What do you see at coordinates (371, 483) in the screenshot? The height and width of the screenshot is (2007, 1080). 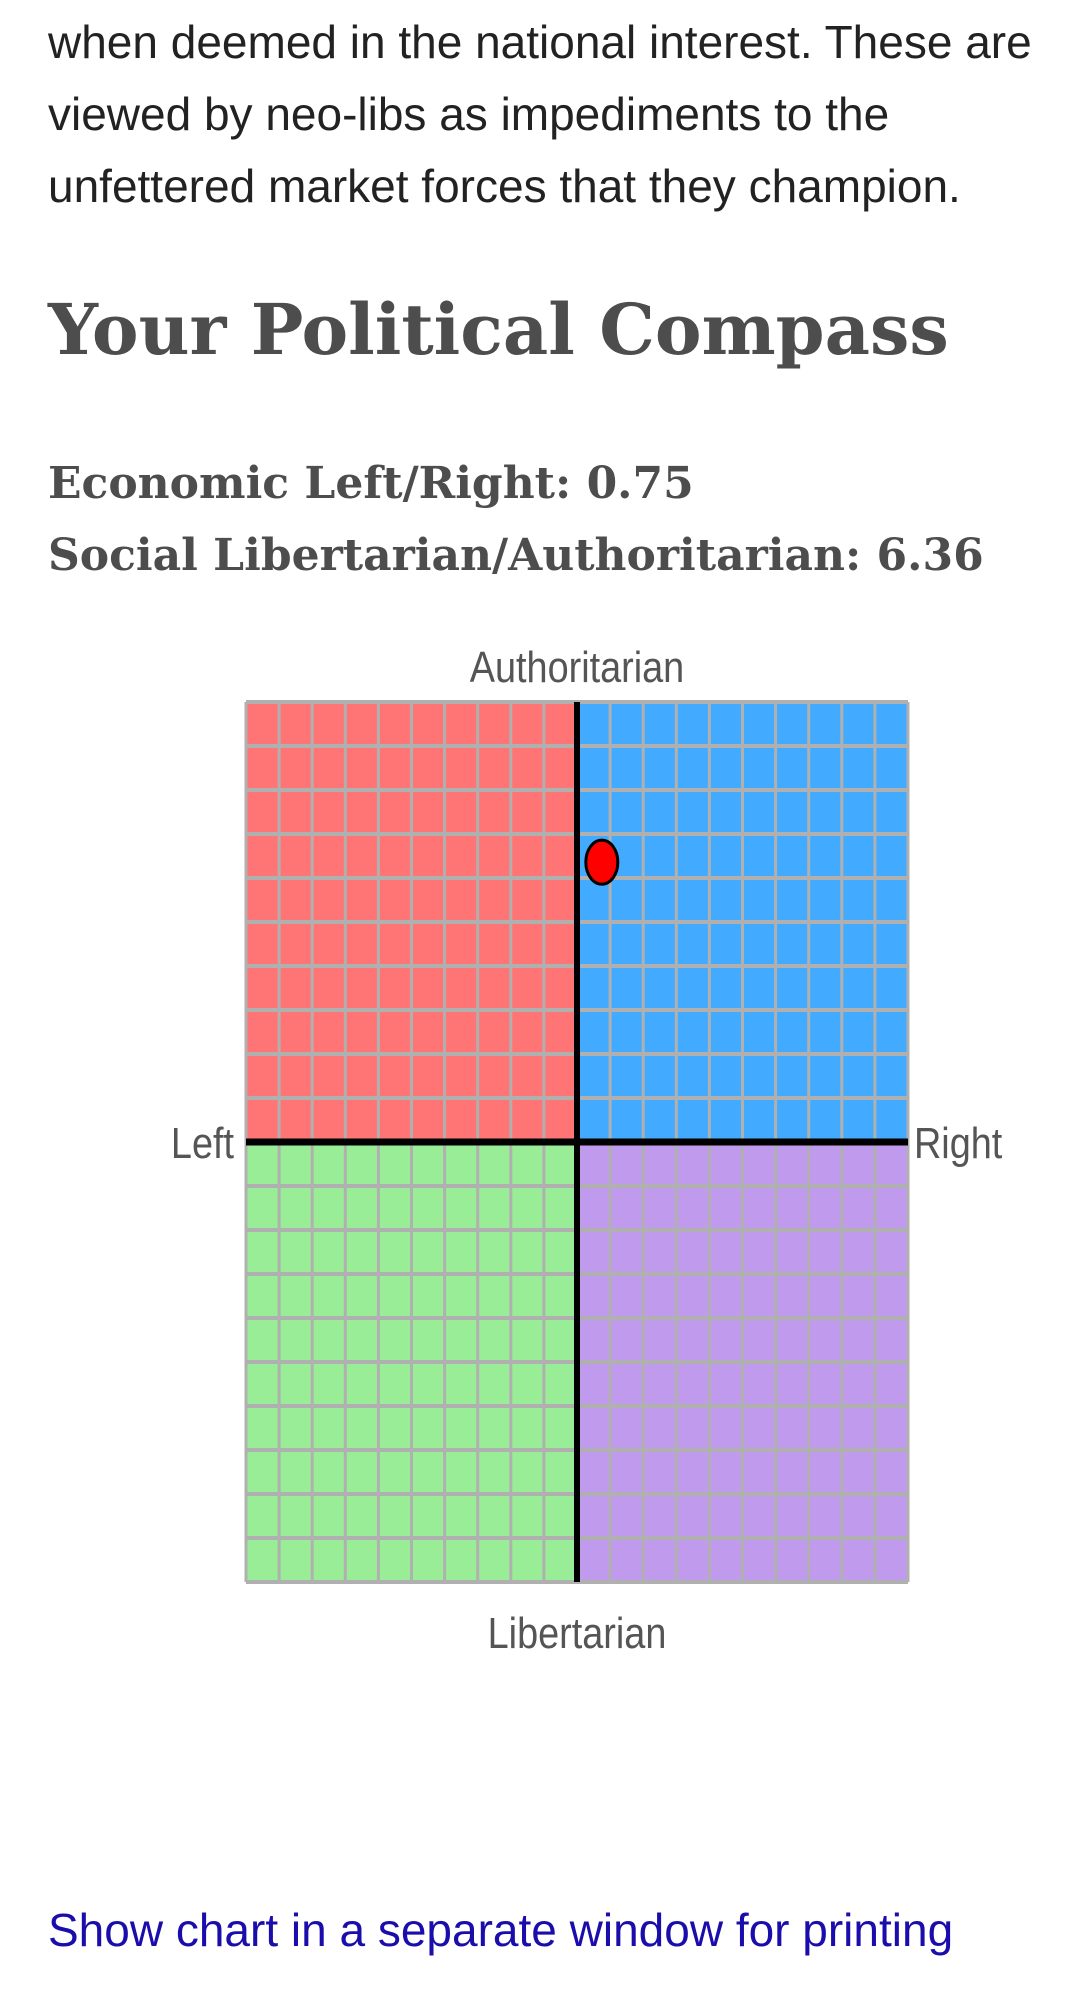 I see `economic-score: Economic Left/Right: 0.75` at bounding box center [371, 483].